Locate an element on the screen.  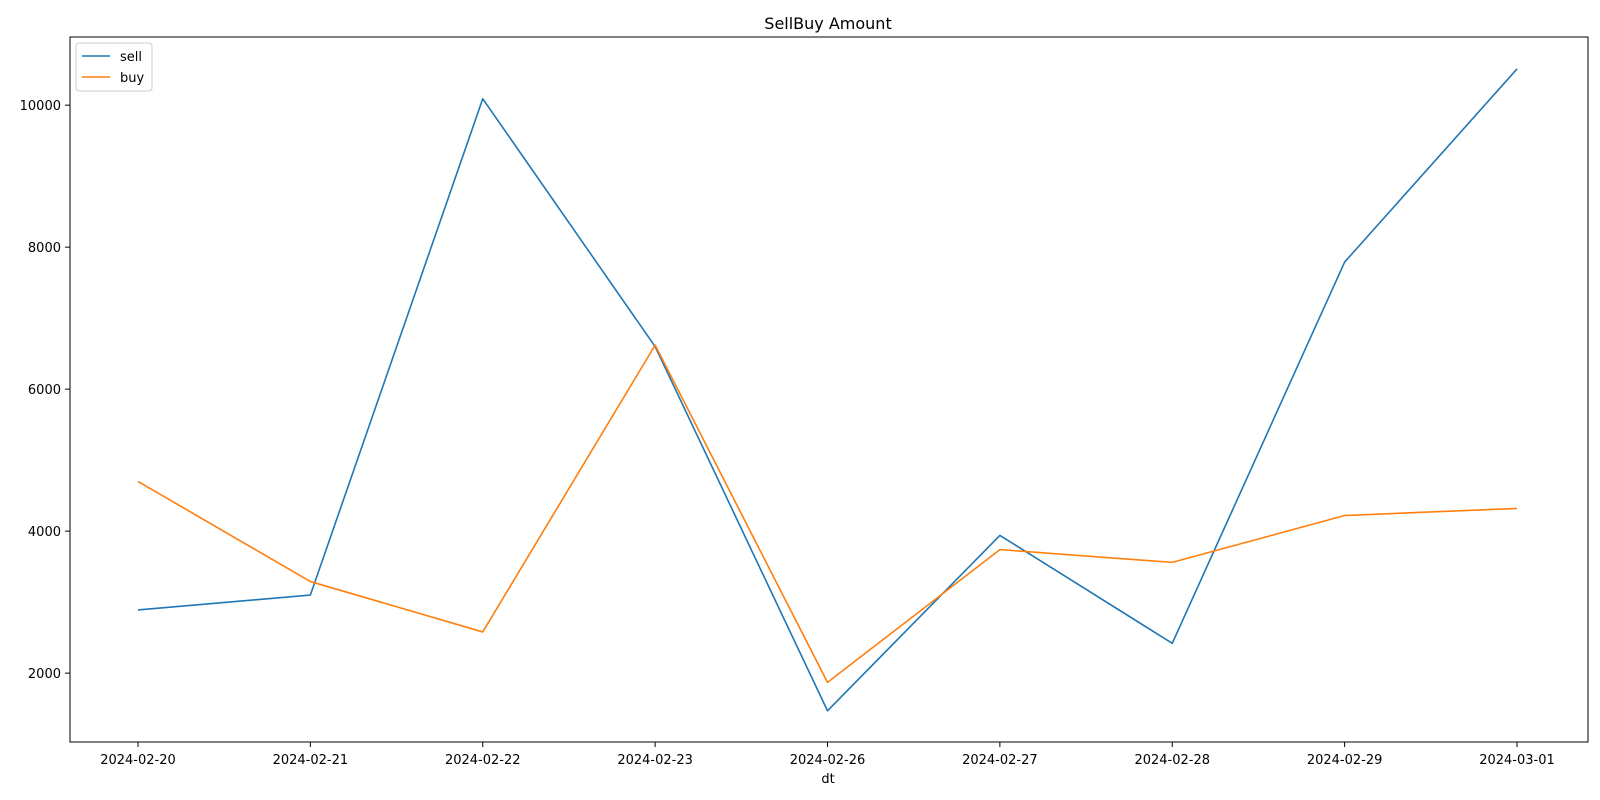
x-tick-label: 2024-02-21 is located at coordinates (311, 760).